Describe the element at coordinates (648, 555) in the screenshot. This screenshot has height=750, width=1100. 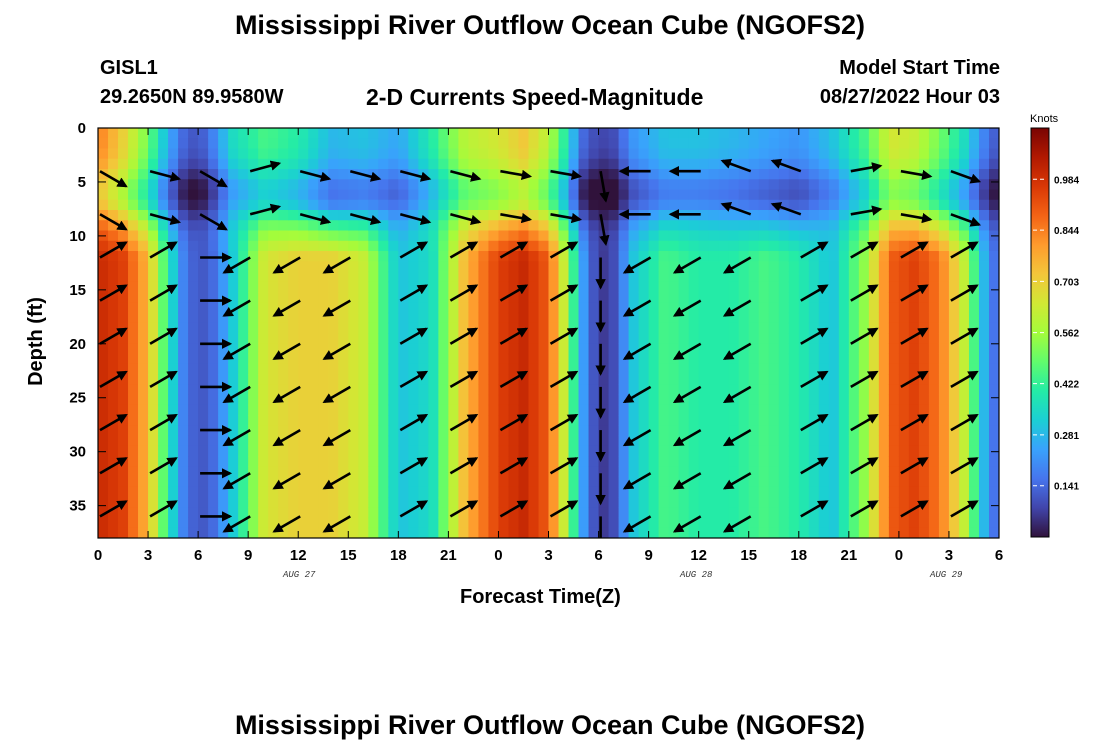
I see `x-tick-label: 9` at that location.